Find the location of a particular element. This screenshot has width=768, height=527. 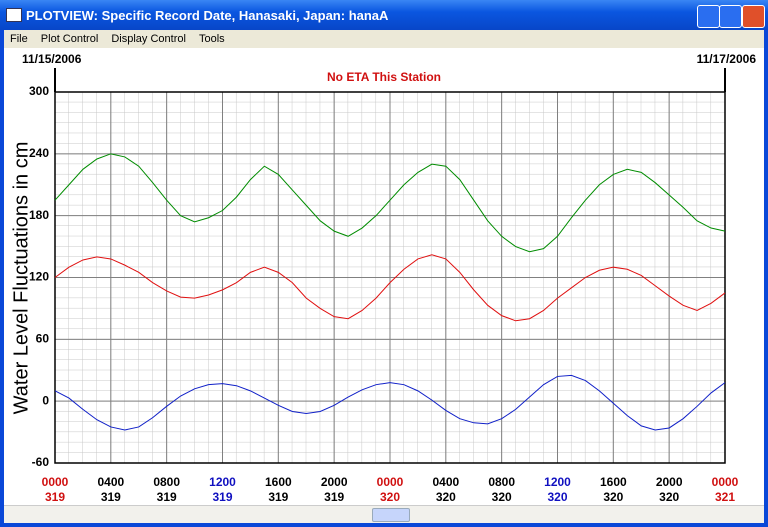

y-tick-label: 0 is located at coordinates (45, 400).